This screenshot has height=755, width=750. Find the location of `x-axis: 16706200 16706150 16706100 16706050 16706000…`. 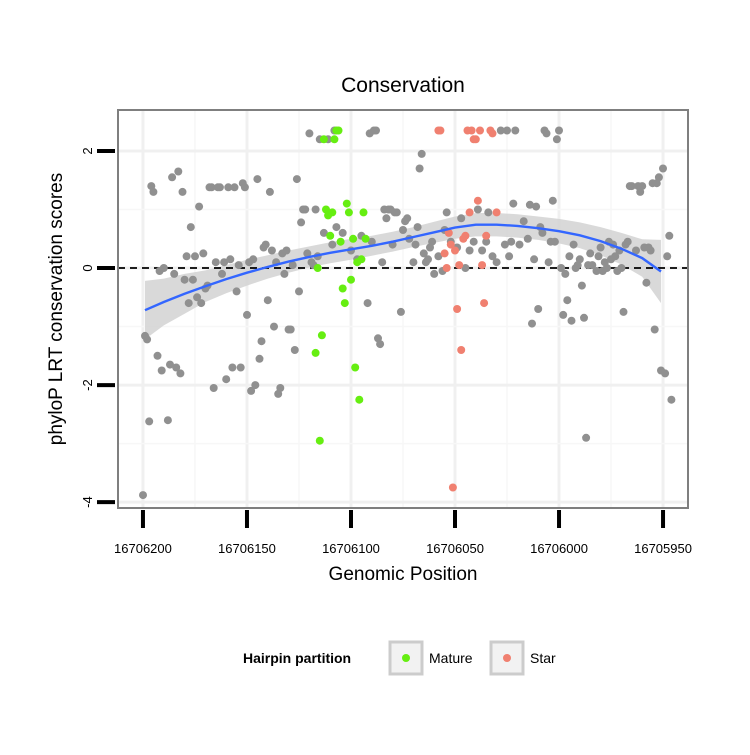

x-axis: 16706200 16706150 16706100 16706050 16706000… is located at coordinates (403, 533).